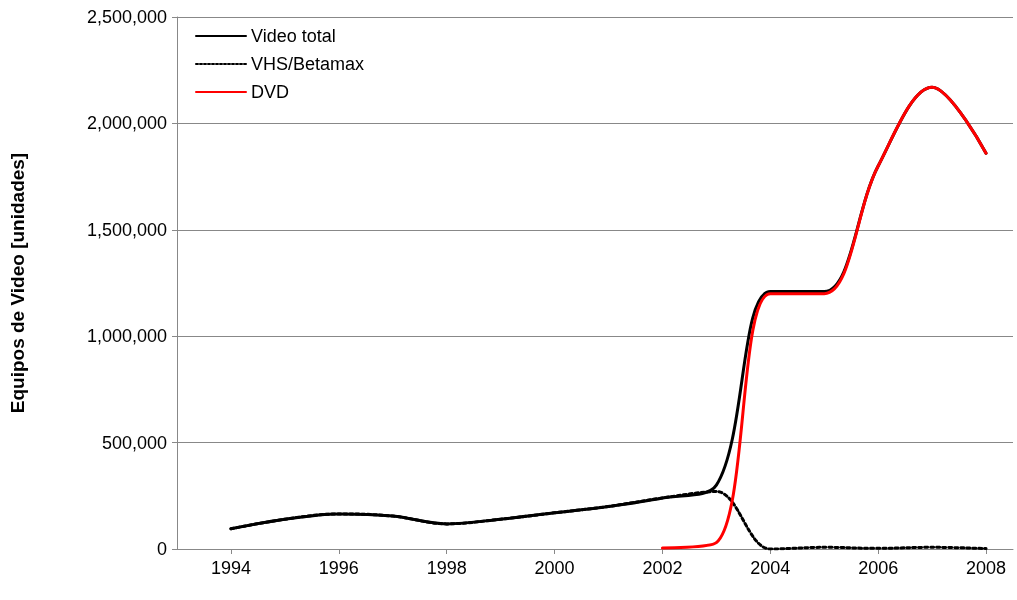  I want to click on x-tick-label: 1994, so click(230, 568).